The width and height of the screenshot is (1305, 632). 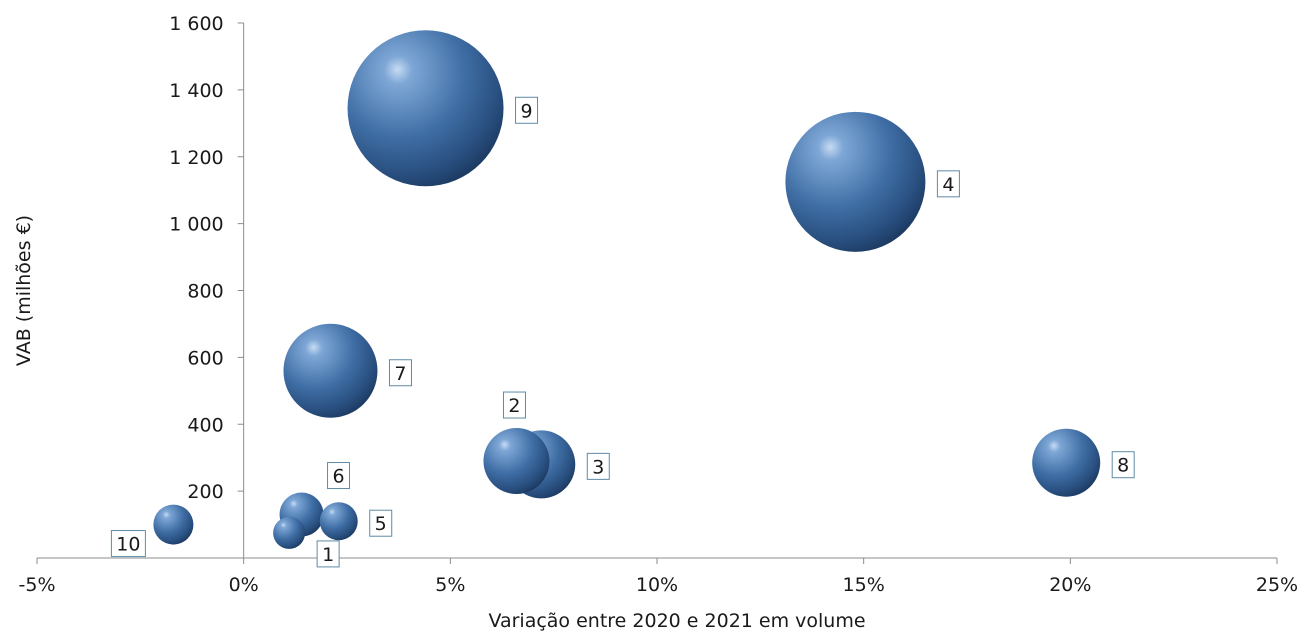 I want to click on x-tick-label: 20%, so click(x=1070, y=585).